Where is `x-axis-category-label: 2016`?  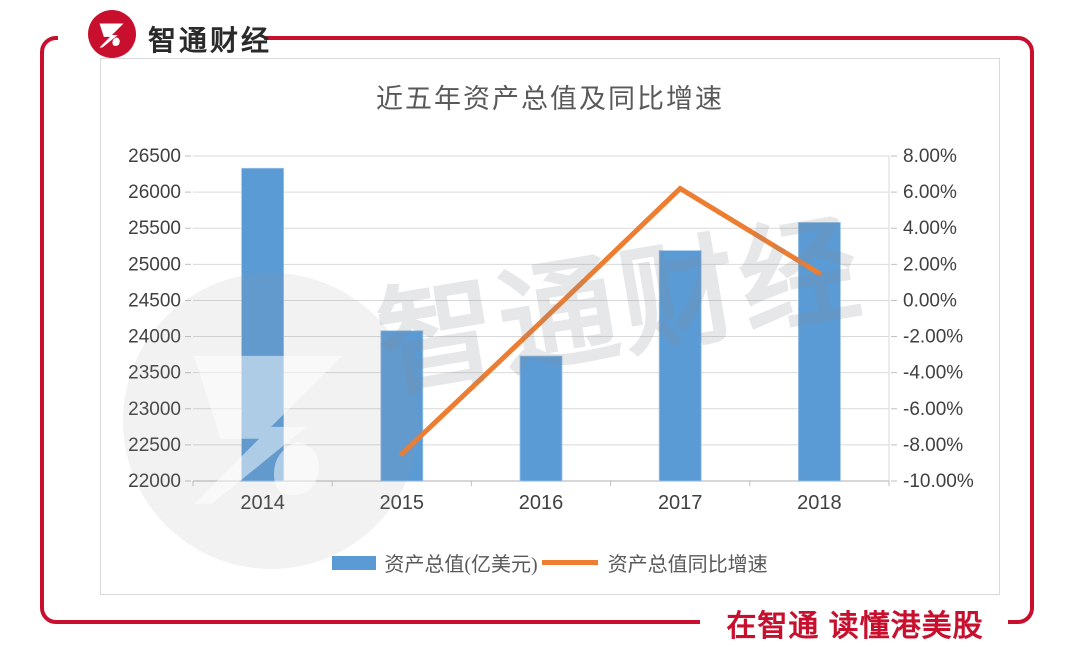
x-axis-category-label: 2016 is located at coordinates (541, 503).